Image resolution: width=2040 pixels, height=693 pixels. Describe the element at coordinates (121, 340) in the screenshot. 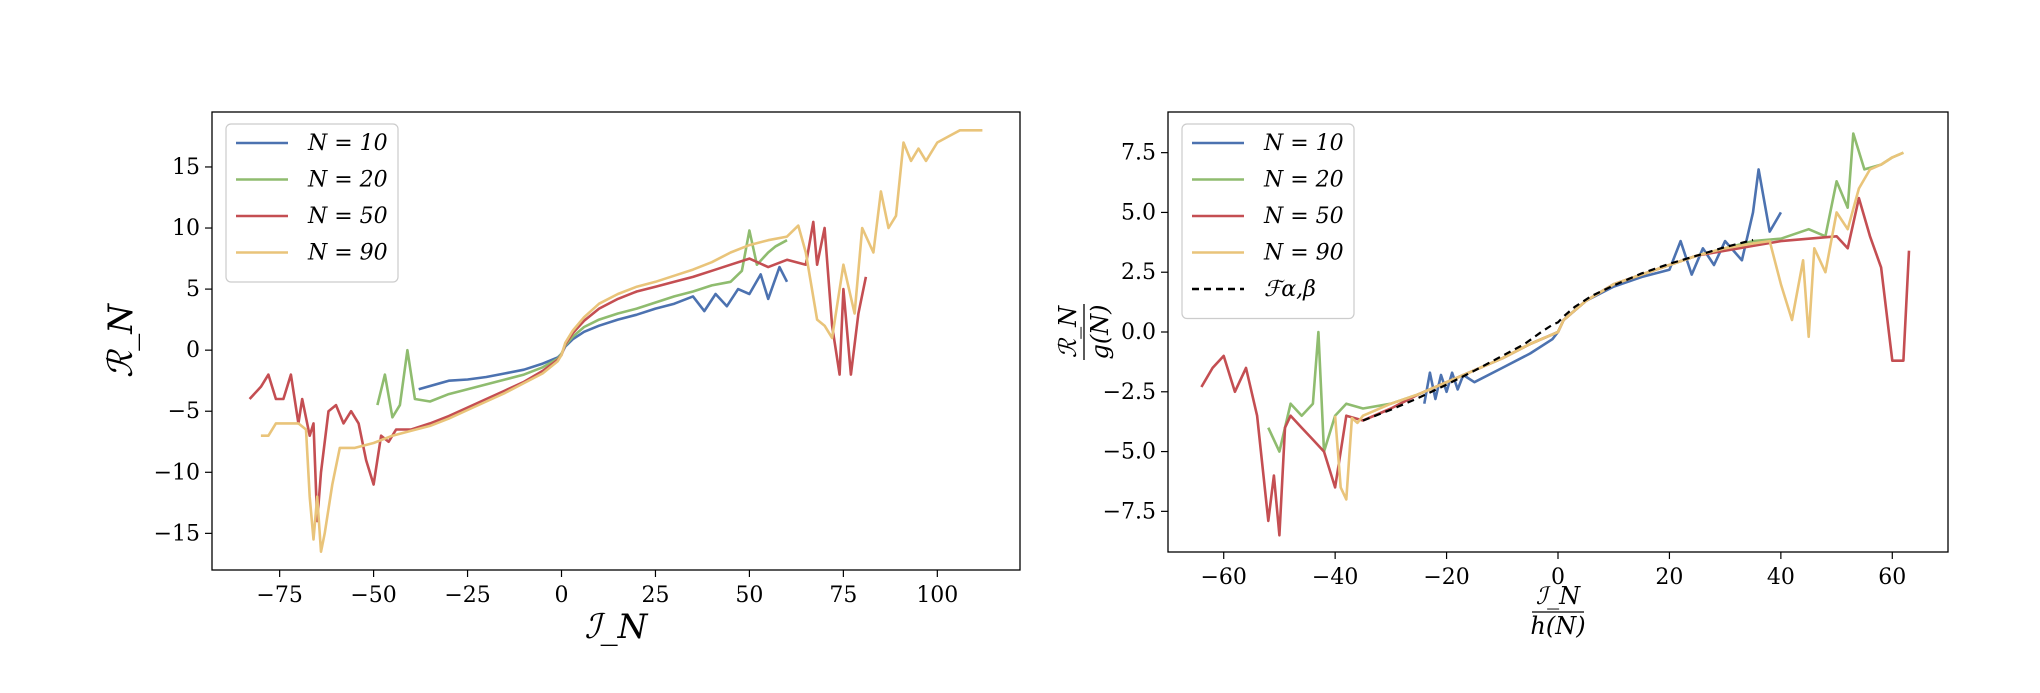

I see `y-axis-label: ℛ_N` at that location.